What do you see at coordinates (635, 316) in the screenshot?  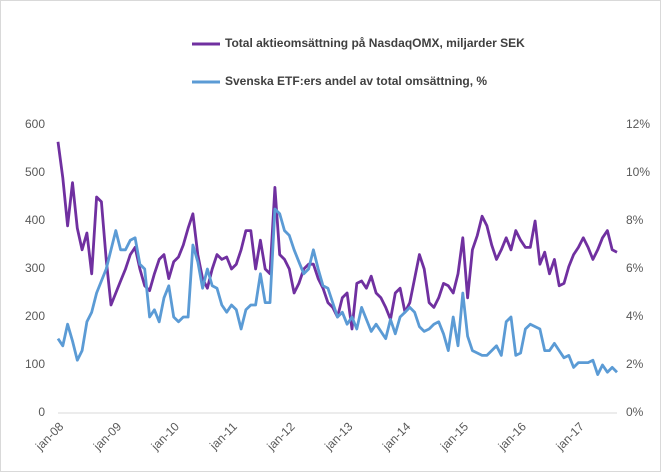 I see `y2-tick-label: 4%` at bounding box center [635, 316].